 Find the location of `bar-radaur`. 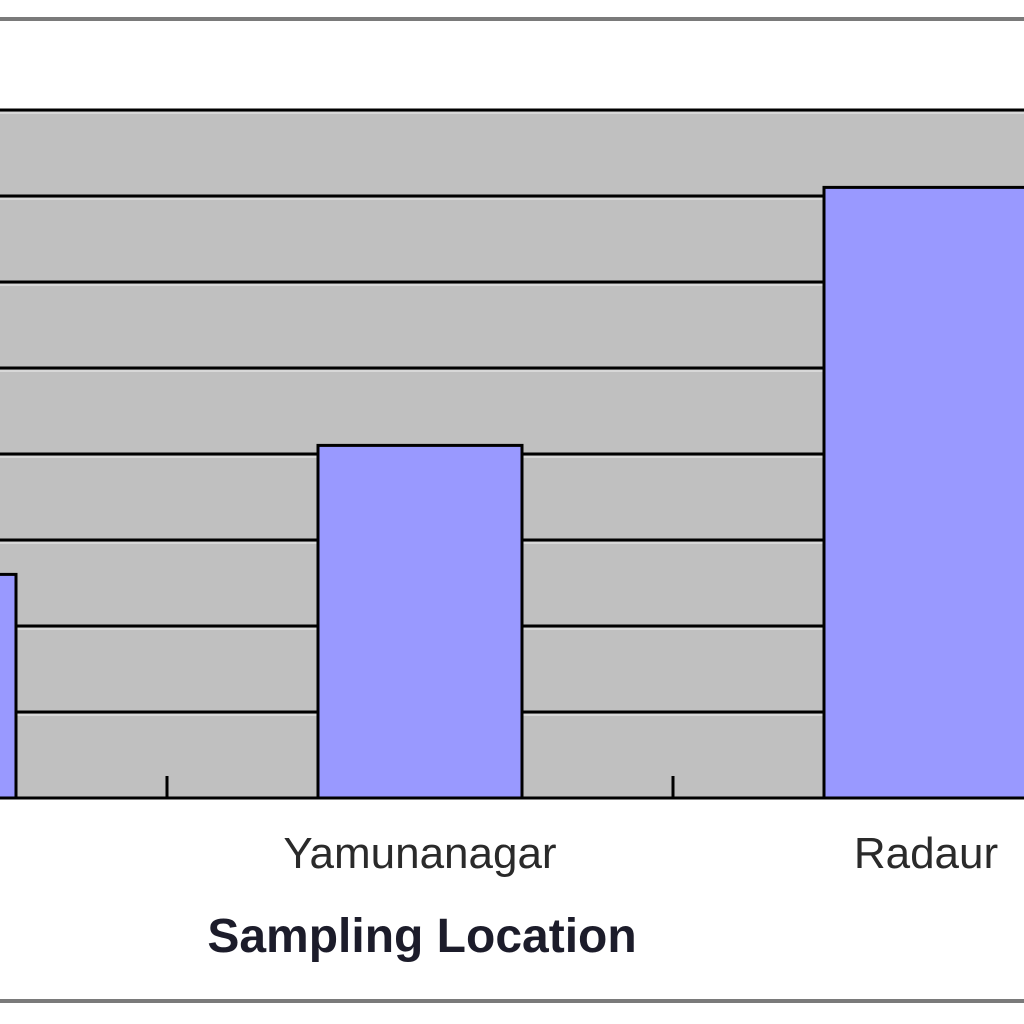

bar-radaur is located at coordinates (923, 492).